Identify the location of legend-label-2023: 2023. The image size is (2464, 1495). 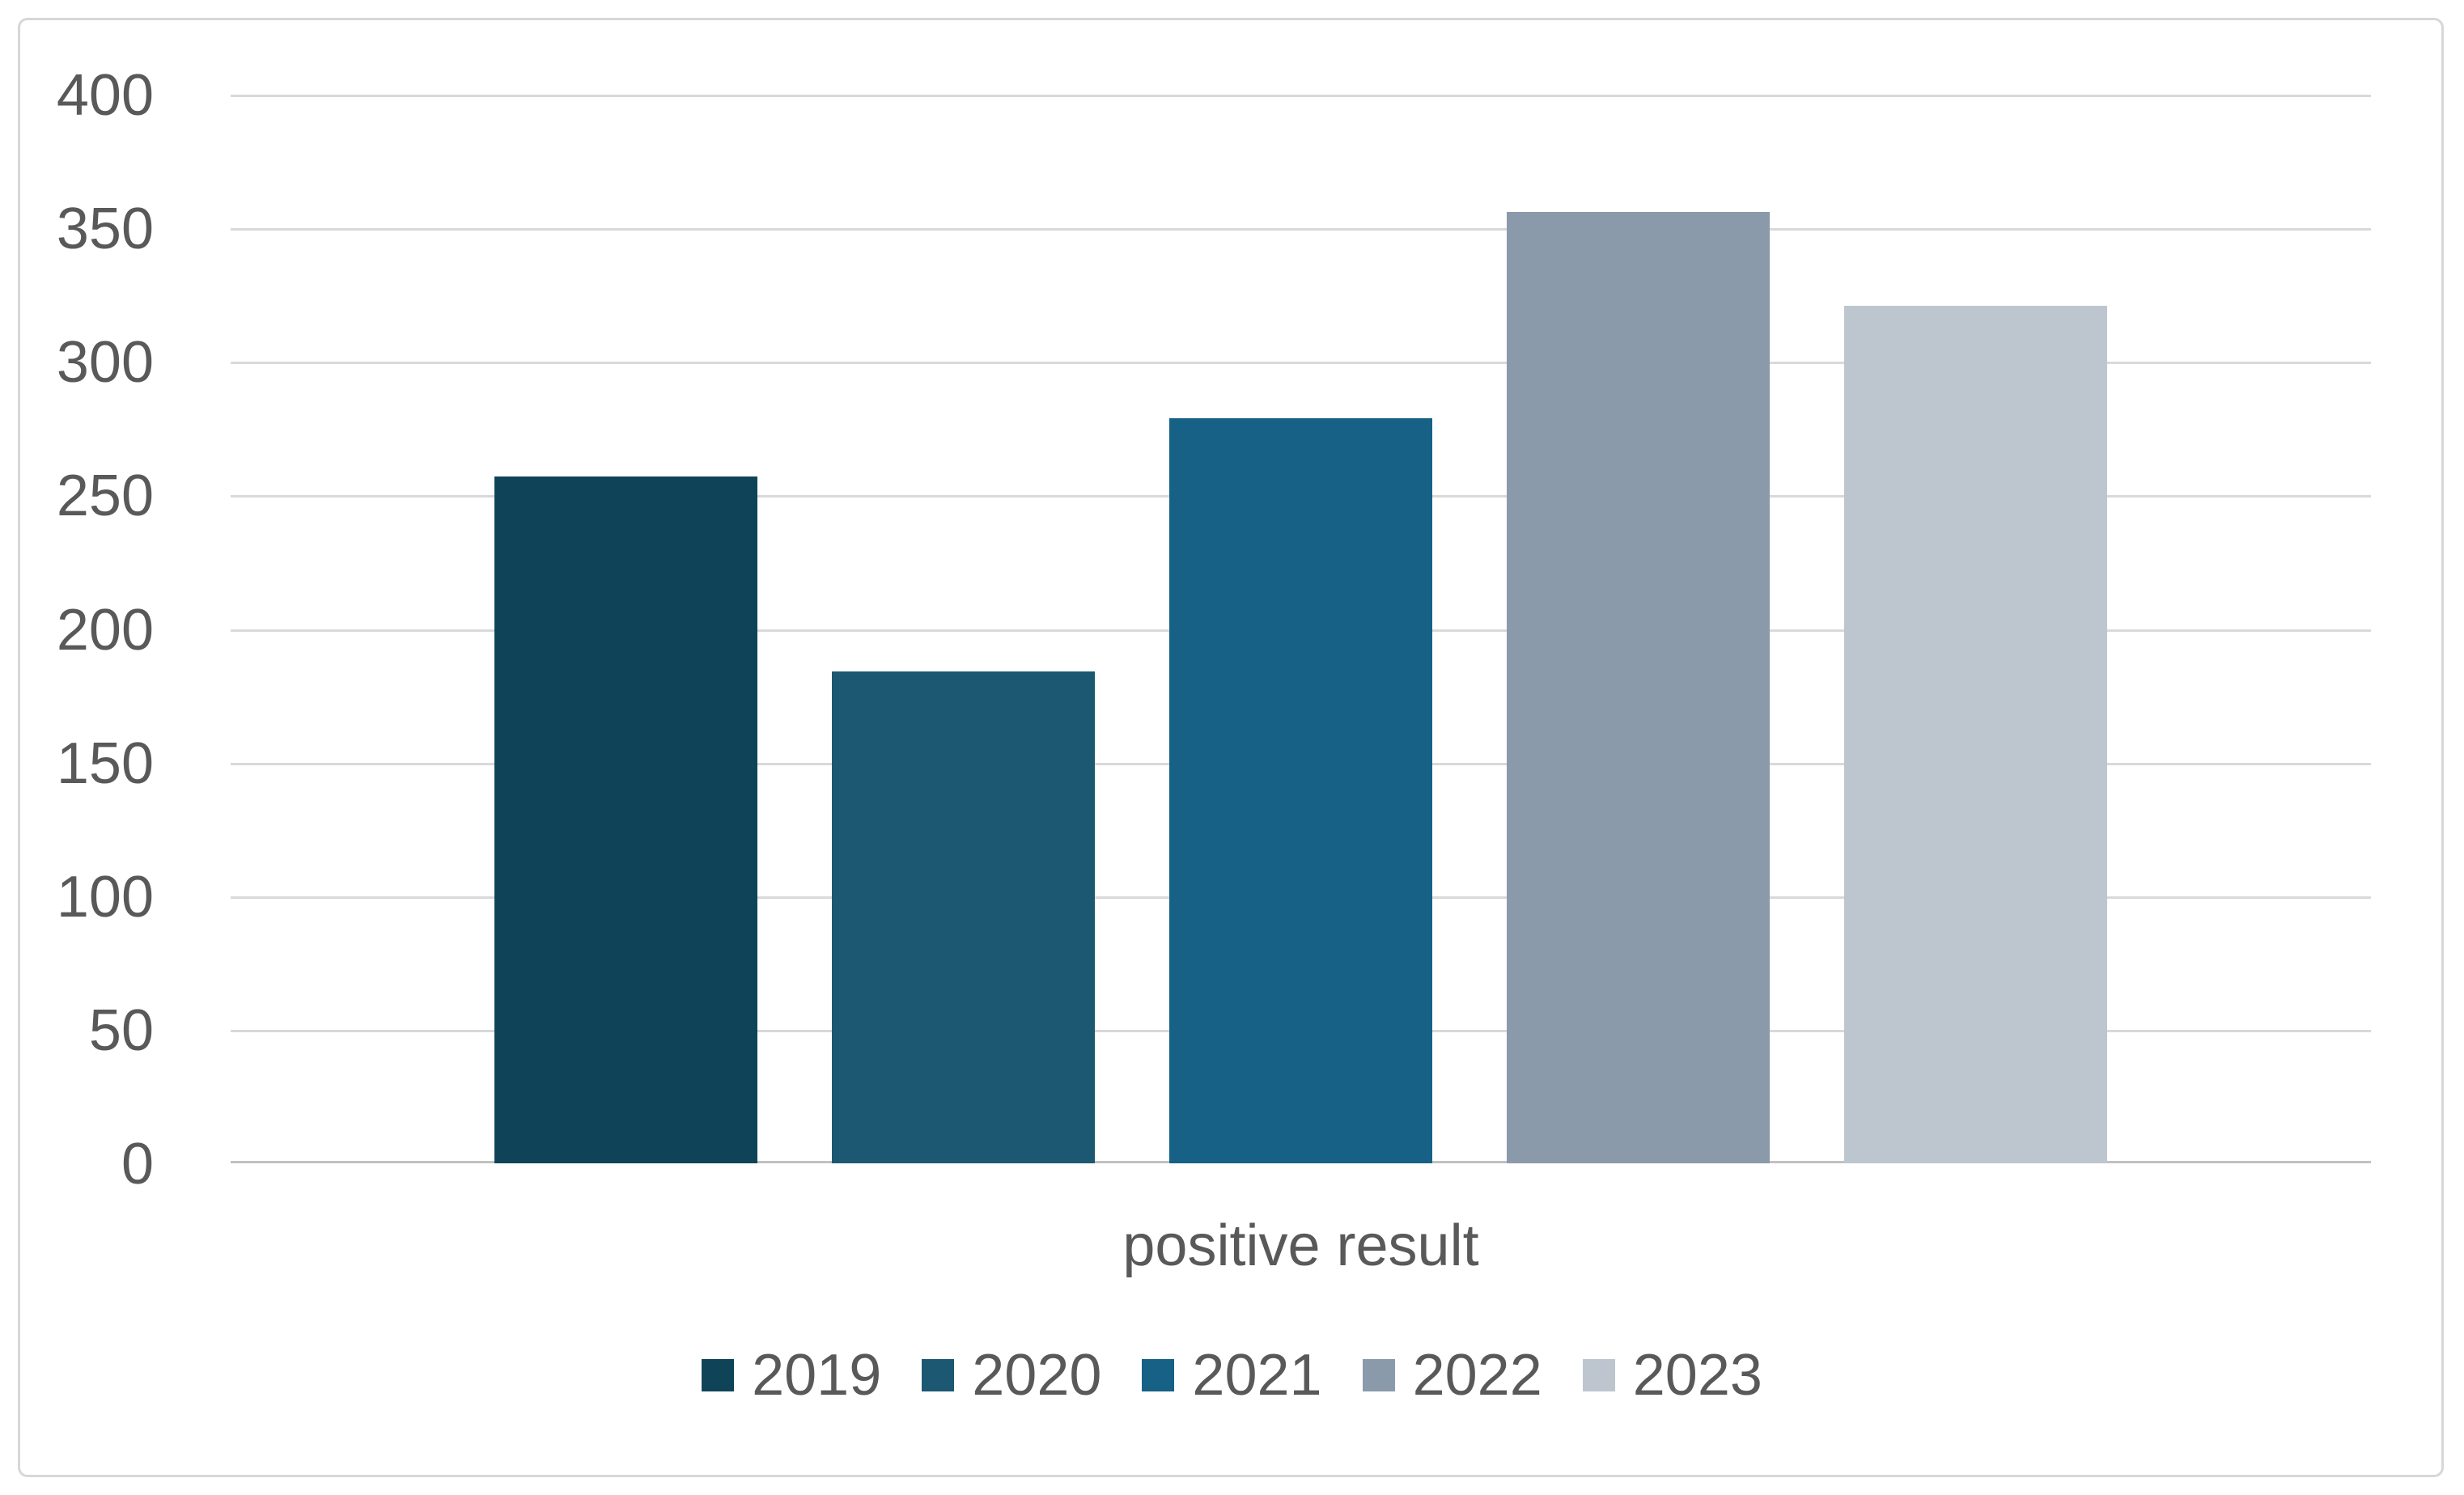
(1697, 1376).